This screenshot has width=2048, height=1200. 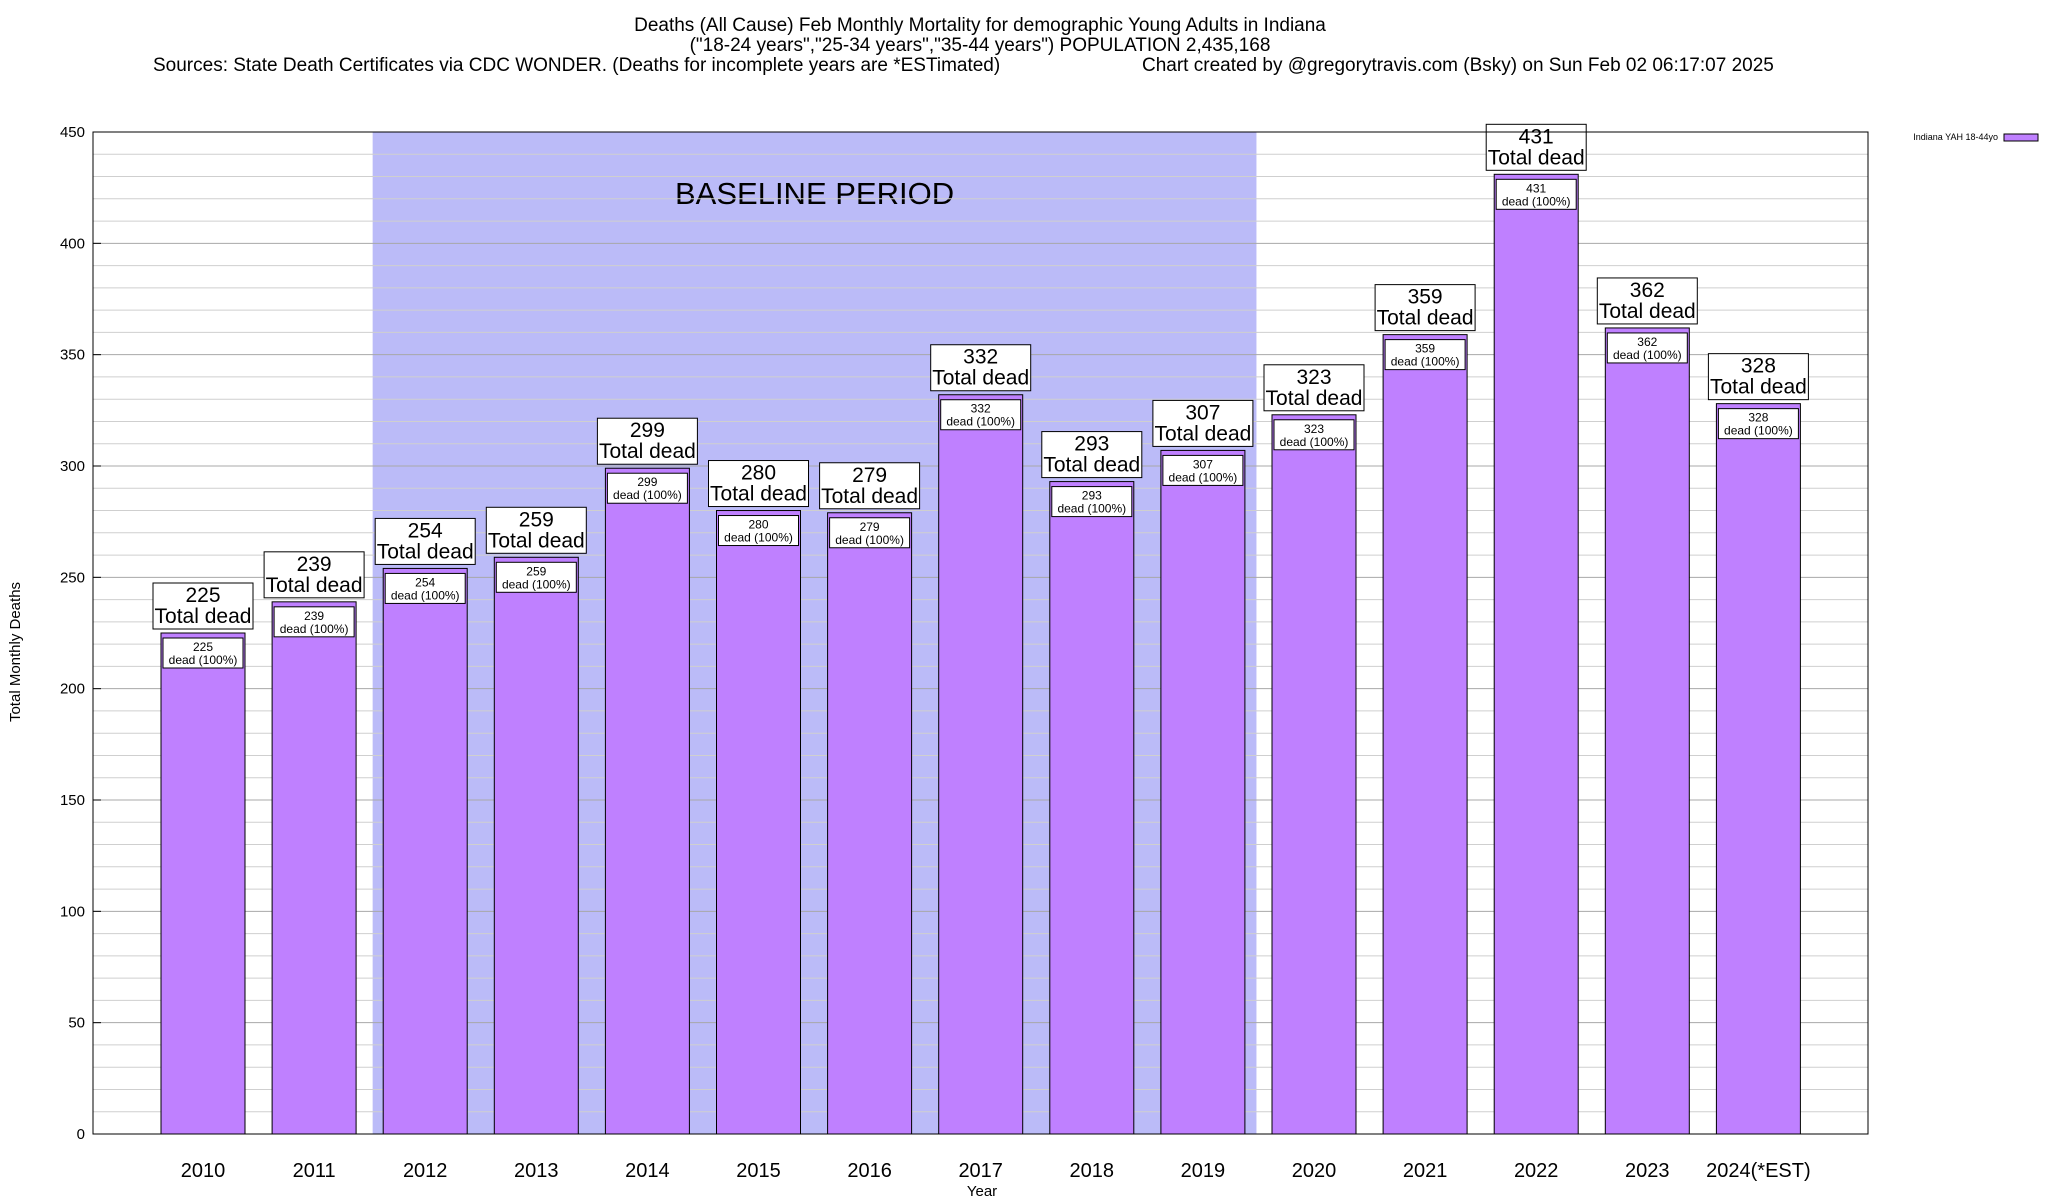 I want to click on y-tick-label: 100, so click(x=72, y=911).